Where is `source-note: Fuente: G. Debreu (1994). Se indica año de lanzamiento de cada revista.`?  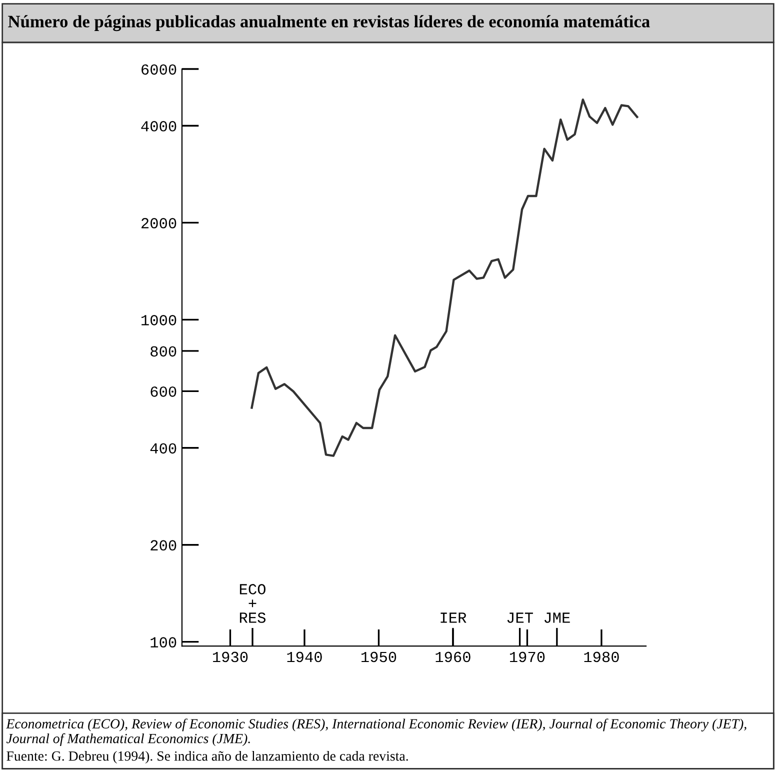
source-note: Fuente: G. Debreu (1994). Se indica año de lanzamiento de cada revista. is located at coordinates (207, 757).